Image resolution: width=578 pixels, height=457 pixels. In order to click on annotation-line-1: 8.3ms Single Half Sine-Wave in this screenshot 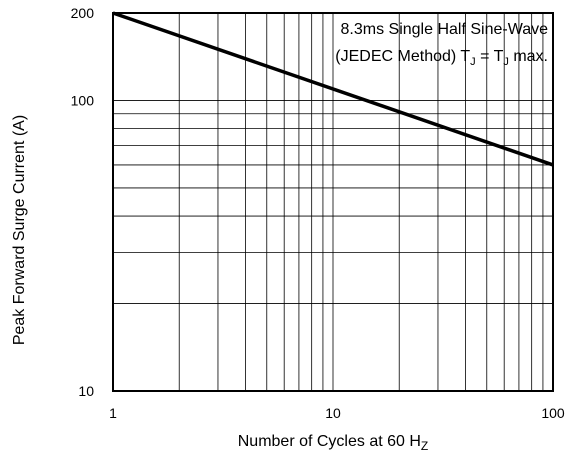, I will do `click(445, 29)`.